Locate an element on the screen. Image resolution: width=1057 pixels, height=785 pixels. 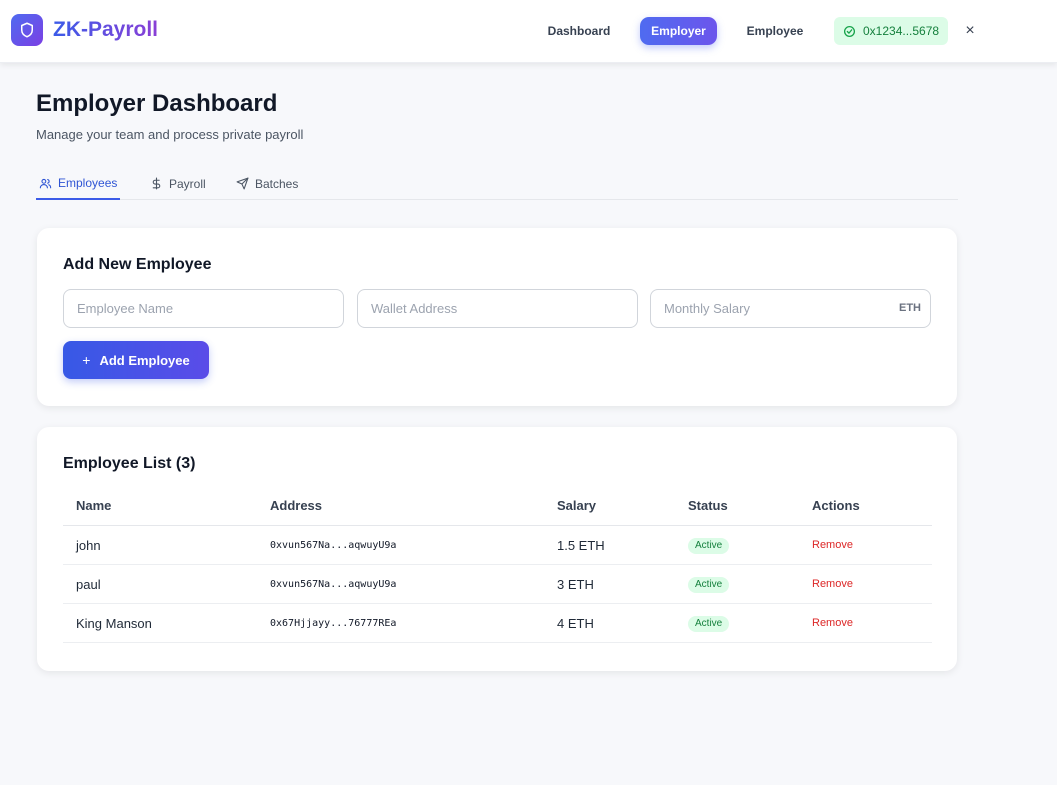
tab-payroll: Payroll is located at coordinates (178, 183).